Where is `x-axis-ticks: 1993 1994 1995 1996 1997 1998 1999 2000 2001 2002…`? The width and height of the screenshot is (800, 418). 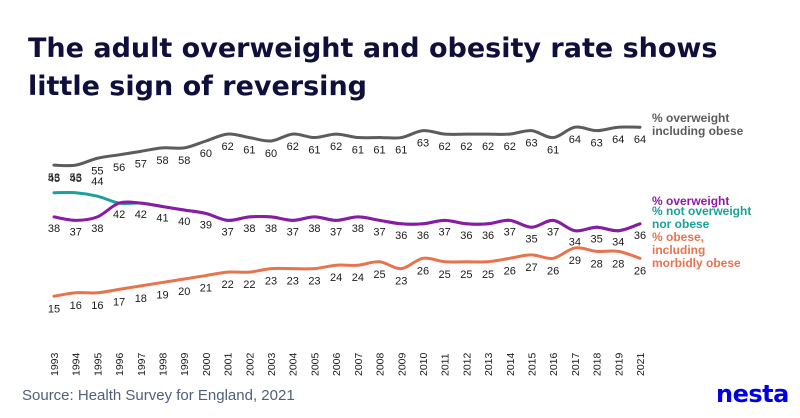 x-axis-ticks: 1993 1994 1995 1996 1997 1998 1999 2000 2001 2002… is located at coordinates (348, 364).